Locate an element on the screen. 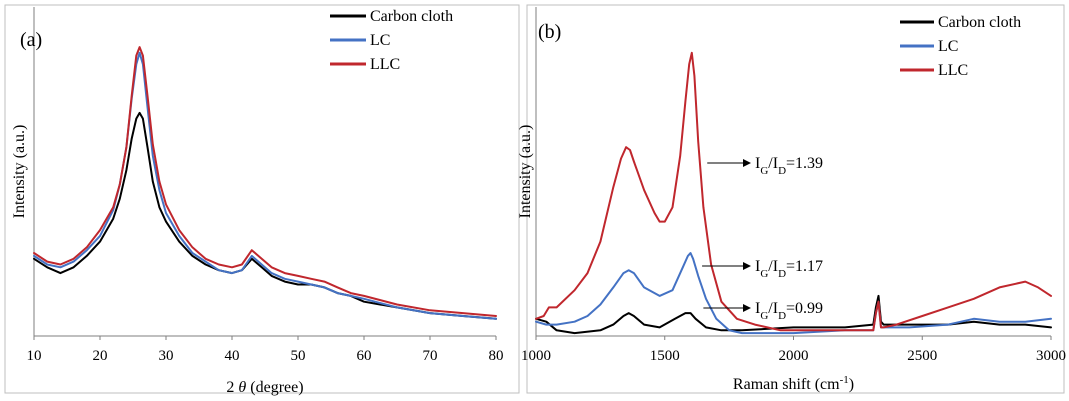 The image size is (1069, 401). x-tick-label: 70 is located at coordinates (430, 356).